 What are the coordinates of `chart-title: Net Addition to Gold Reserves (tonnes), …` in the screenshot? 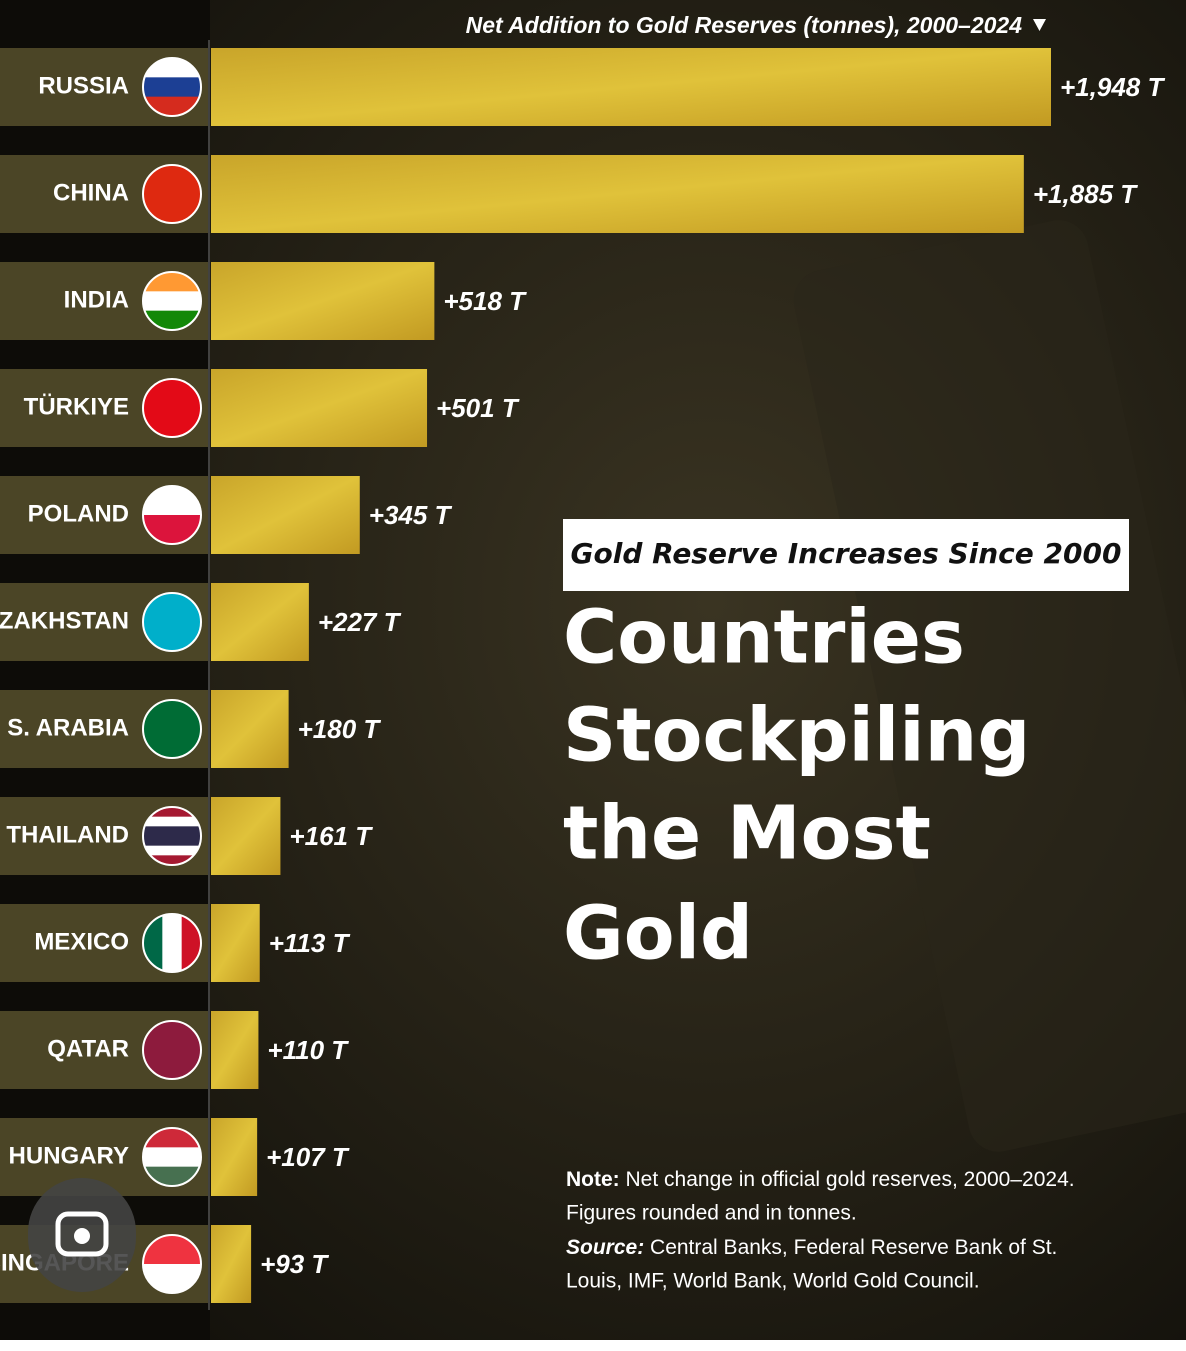 It's located at (744, 25).